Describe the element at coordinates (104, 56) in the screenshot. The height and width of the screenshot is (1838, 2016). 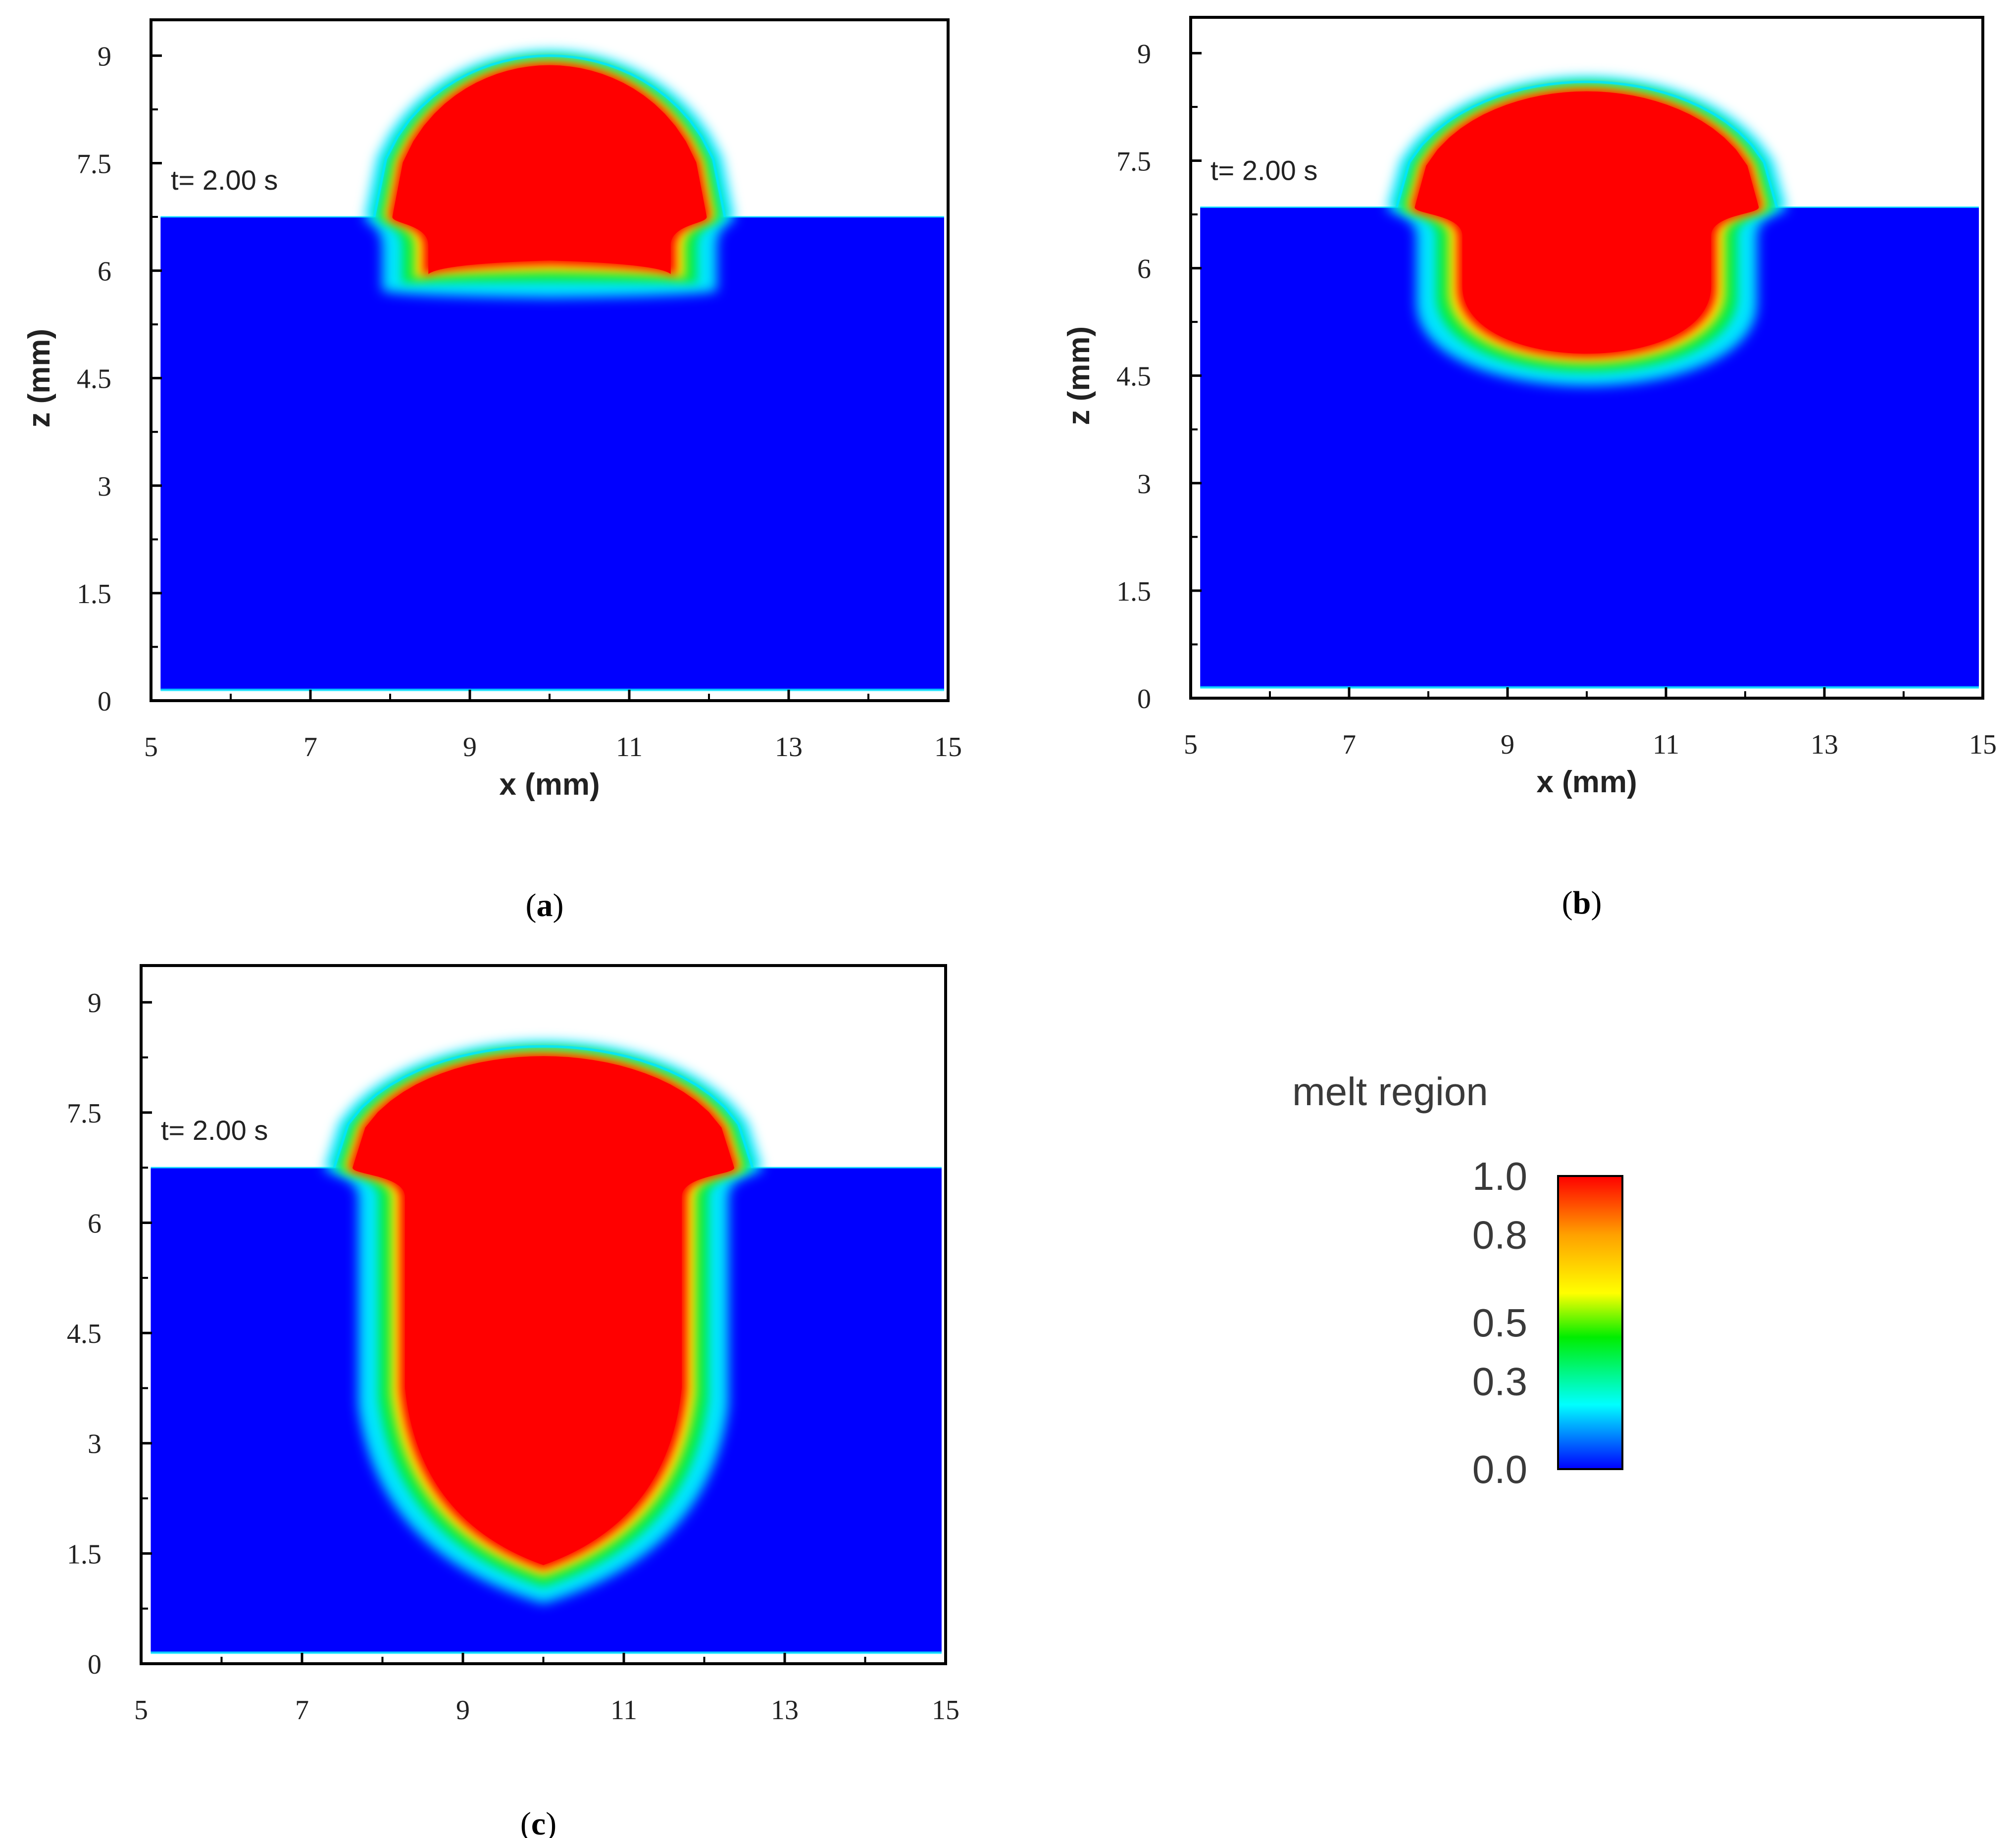
I see `y-tick-label-a-6: 9` at that location.